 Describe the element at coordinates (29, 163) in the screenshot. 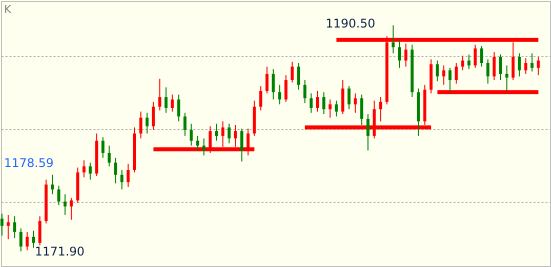

I see `annotation: 1178.59` at that location.